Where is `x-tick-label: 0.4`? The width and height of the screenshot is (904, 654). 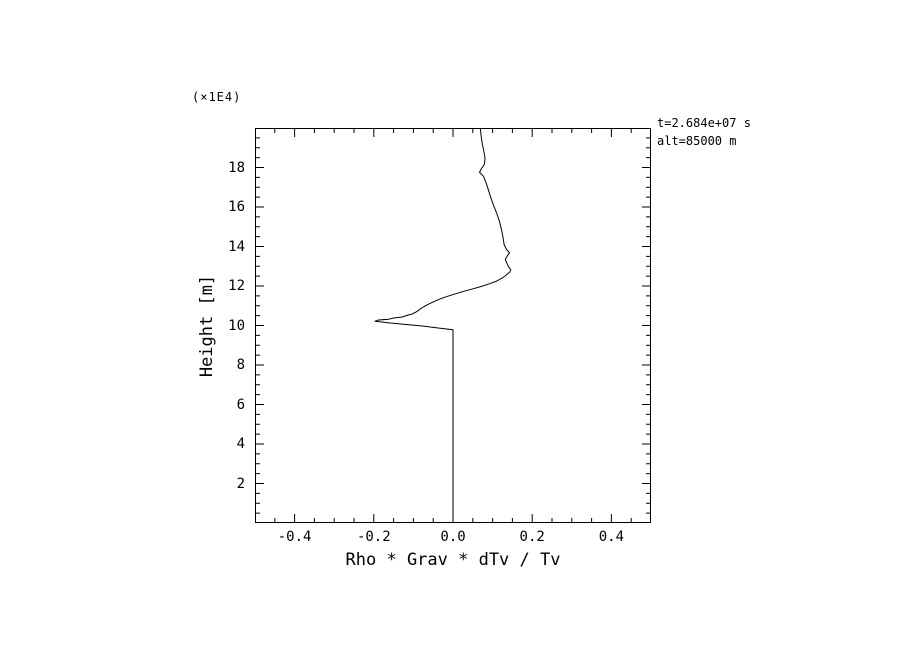 x-tick-label: 0.4 is located at coordinates (611, 537).